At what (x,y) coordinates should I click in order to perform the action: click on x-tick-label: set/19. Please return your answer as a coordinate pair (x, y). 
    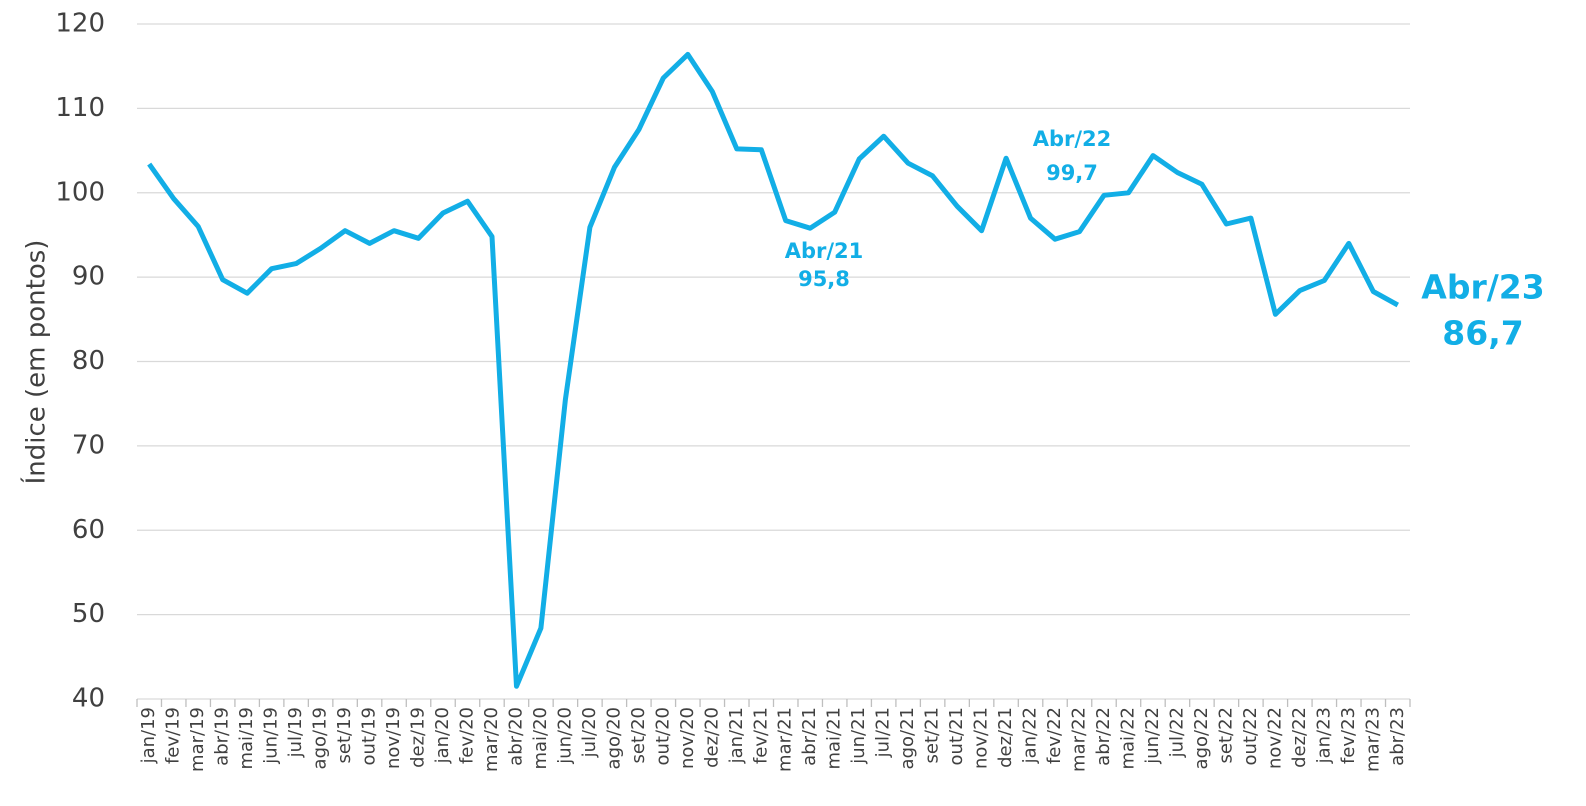
    Looking at the image, I should click on (344, 735).